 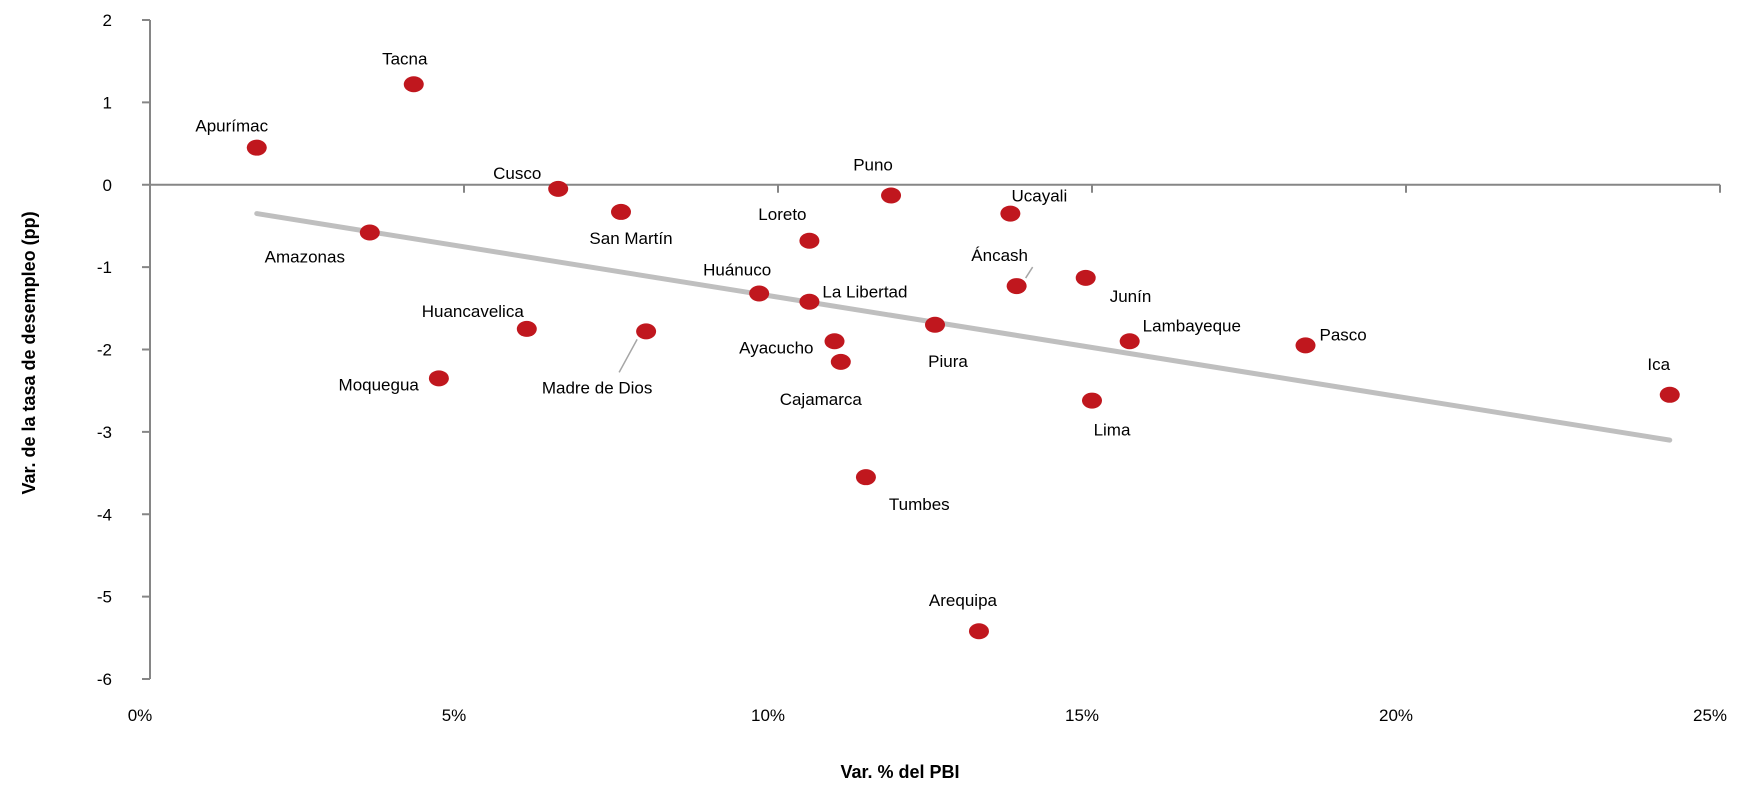 What do you see at coordinates (305, 257) in the screenshot?
I see `point-label: Amazonas` at bounding box center [305, 257].